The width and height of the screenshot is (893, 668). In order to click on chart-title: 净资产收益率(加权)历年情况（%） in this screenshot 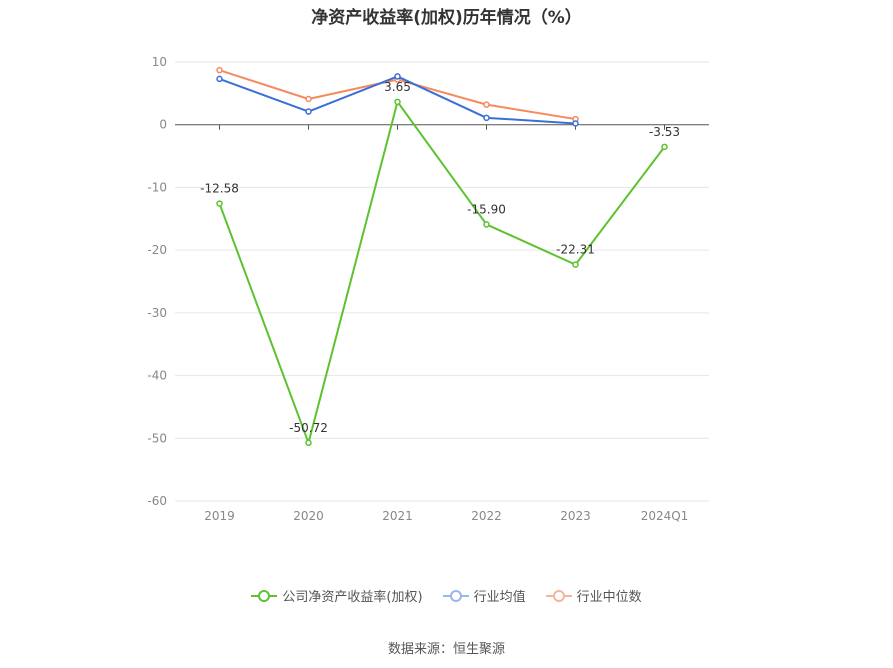, I will do `click(446, 18)`.